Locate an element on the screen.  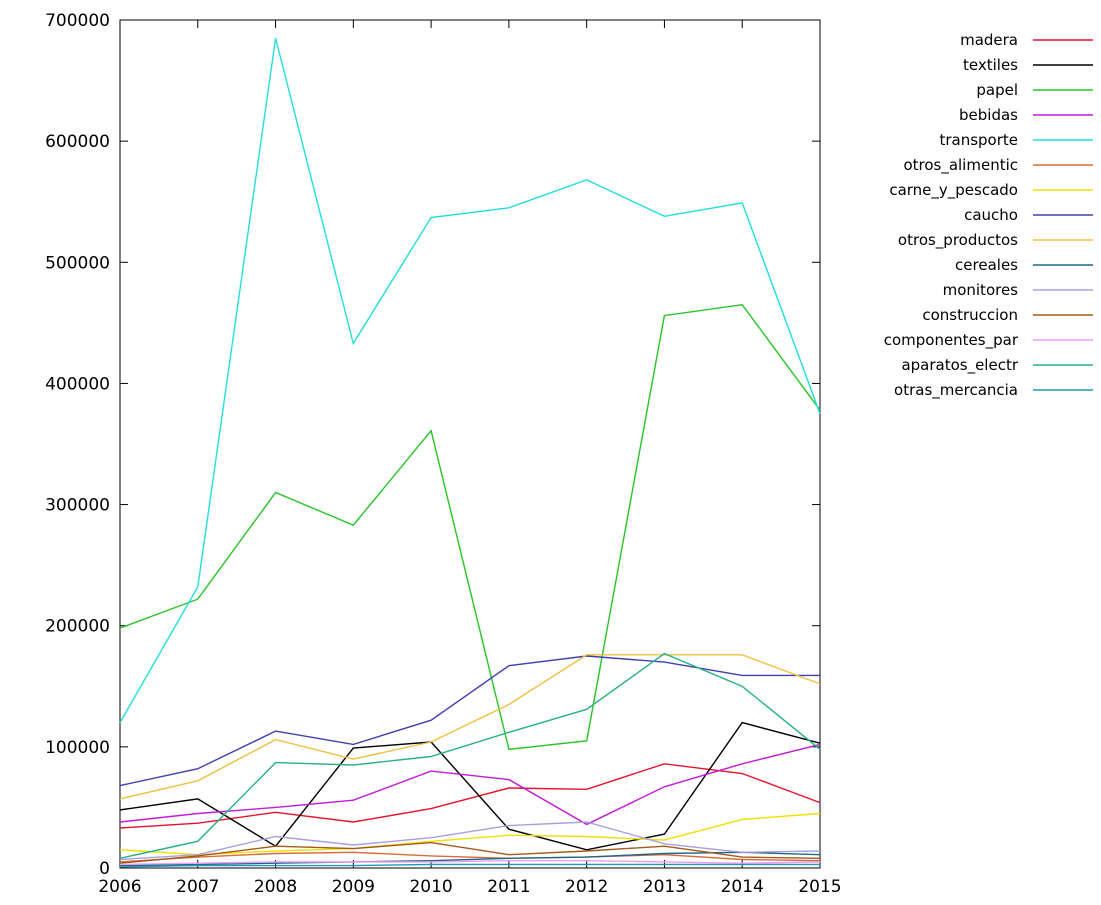
legend-label: carne_y_pescado is located at coordinates (953, 190).